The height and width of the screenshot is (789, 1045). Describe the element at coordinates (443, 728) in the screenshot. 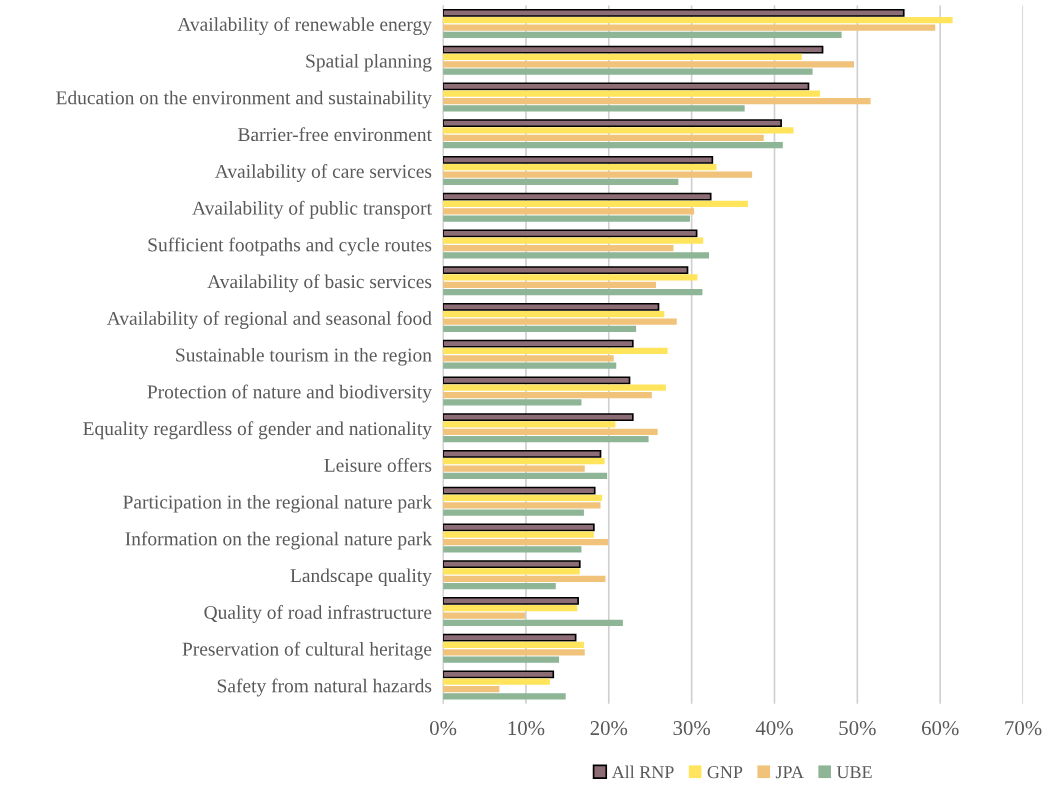

I see `x-tick-label: 0%` at that location.